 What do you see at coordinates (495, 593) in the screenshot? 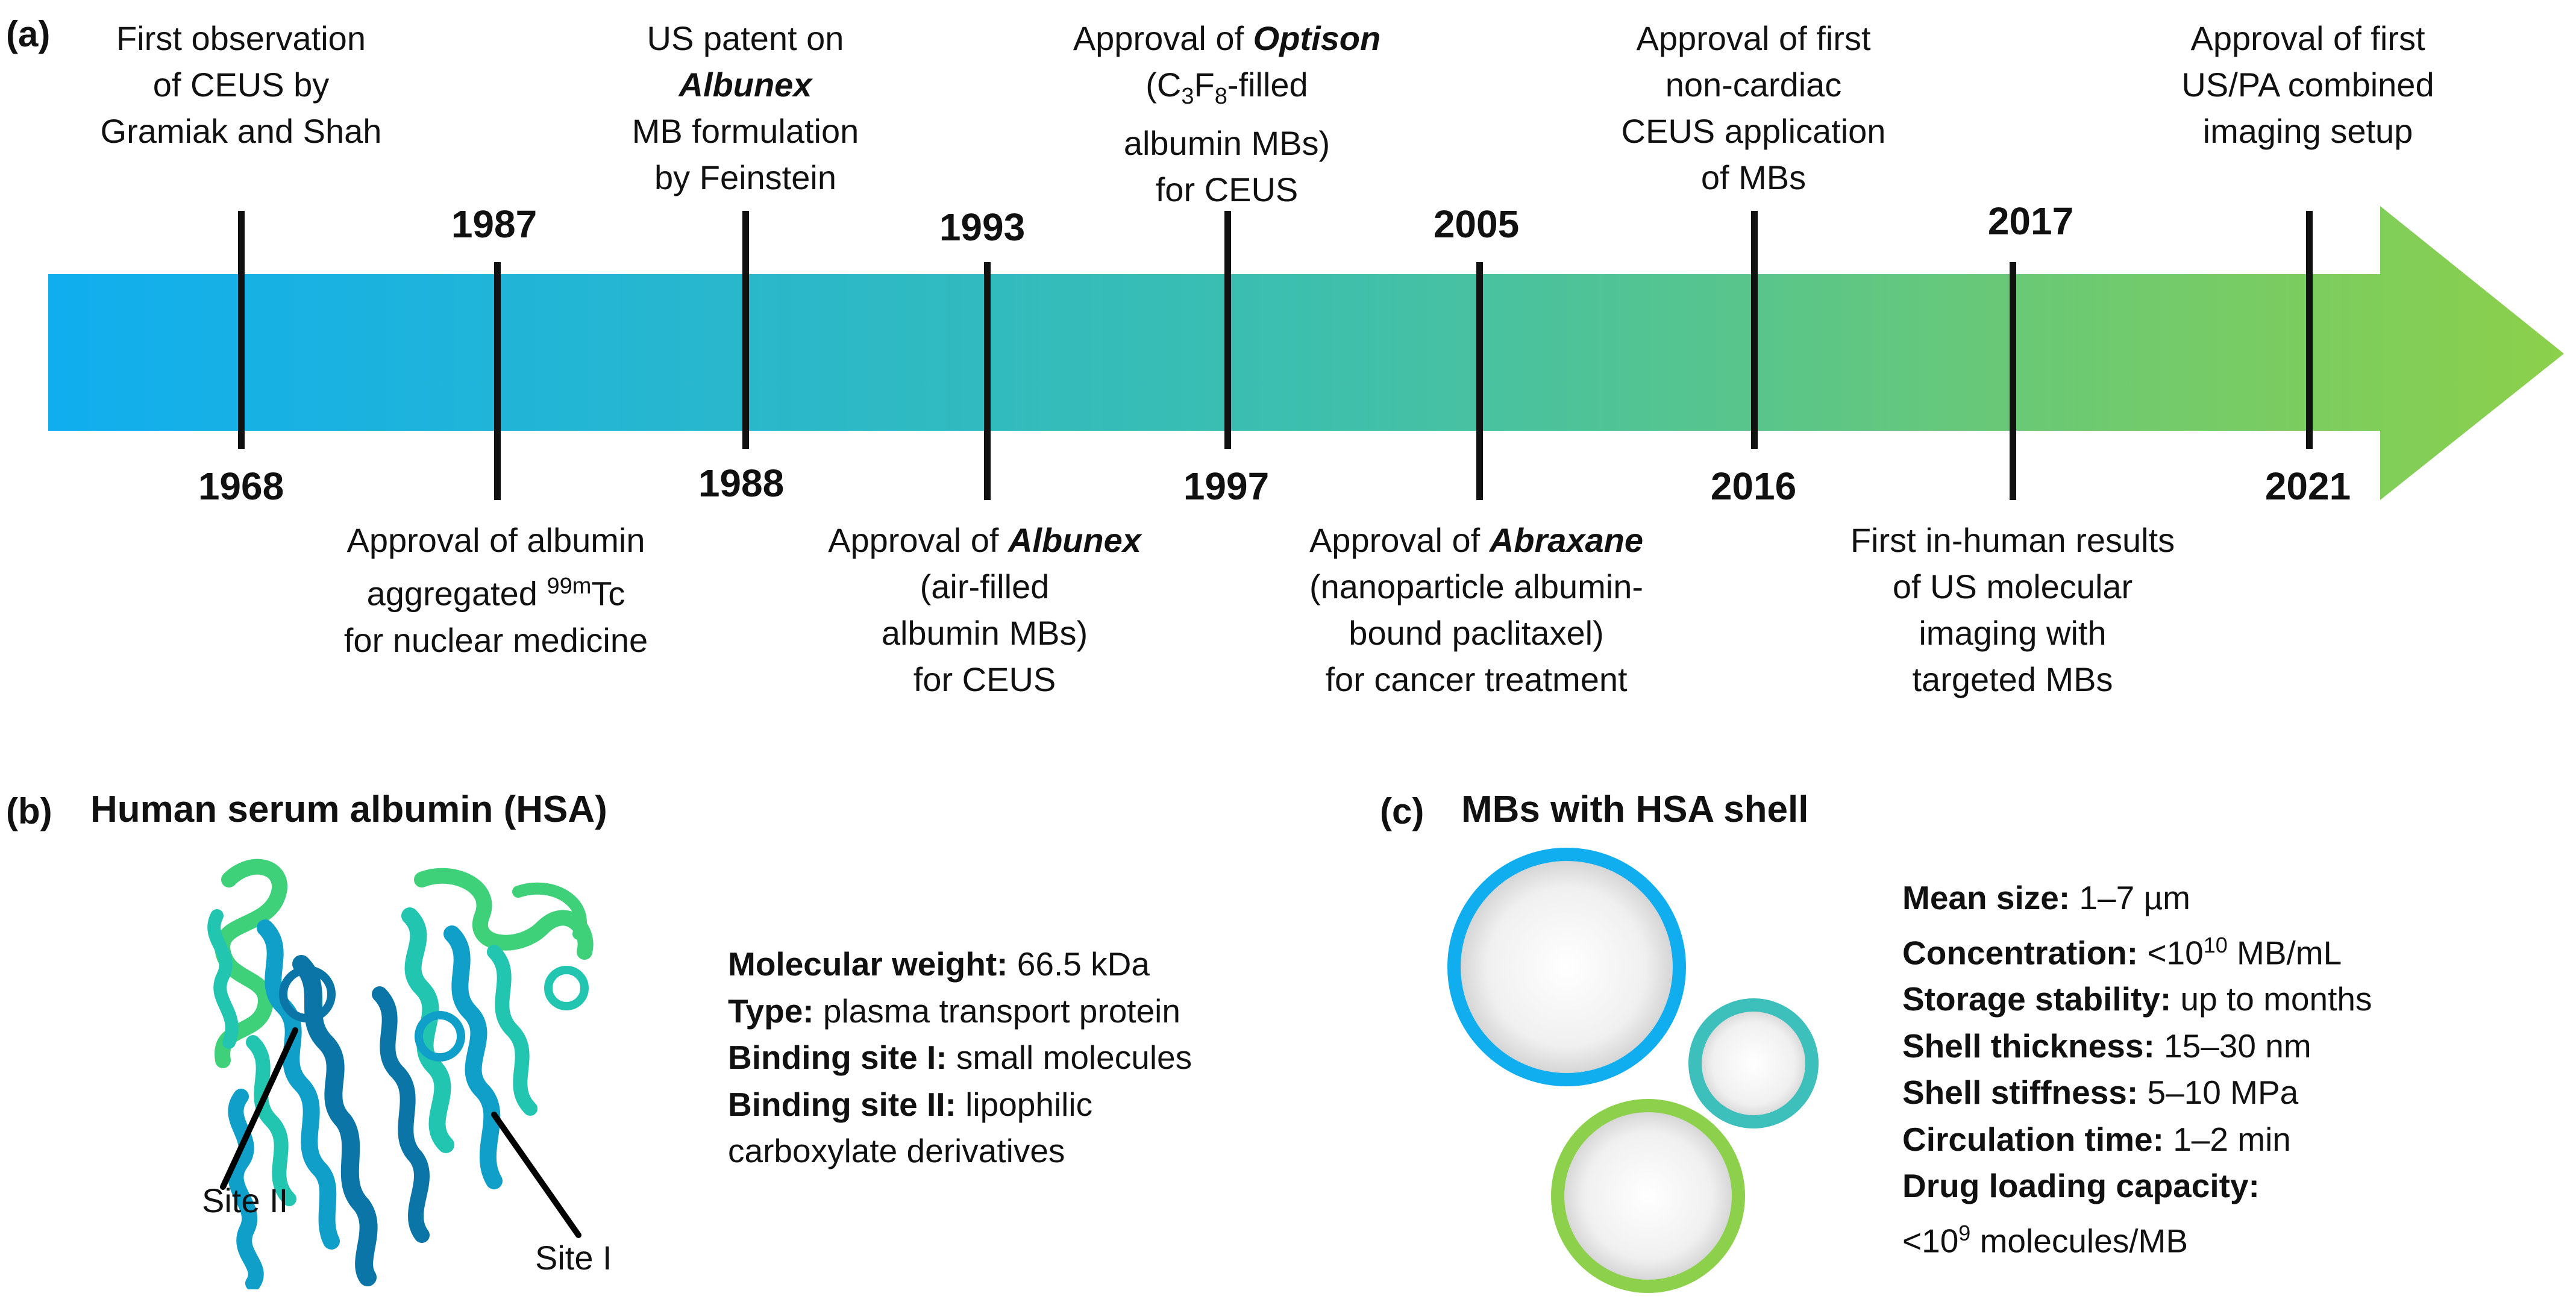
I see `event-line: aggregated 99mTc` at bounding box center [495, 593].